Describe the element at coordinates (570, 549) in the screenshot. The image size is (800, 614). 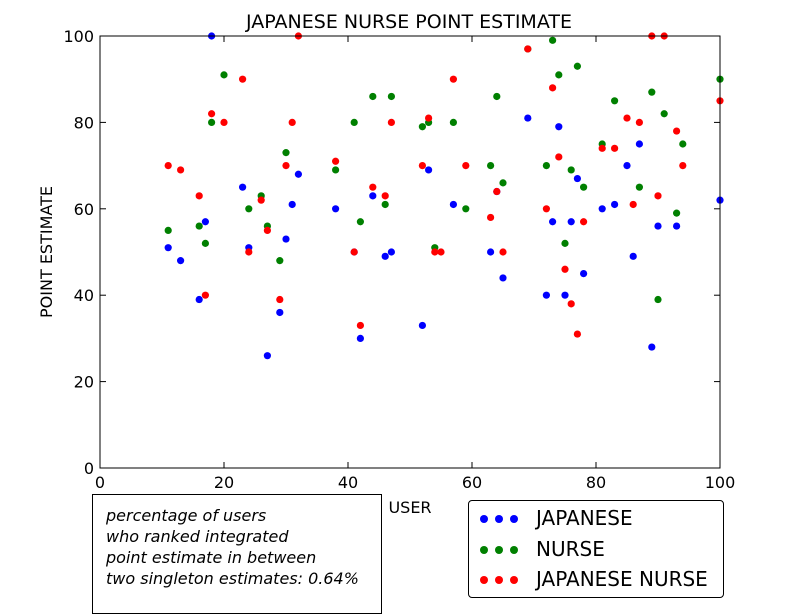
I see `legend-label: NURSE` at that location.